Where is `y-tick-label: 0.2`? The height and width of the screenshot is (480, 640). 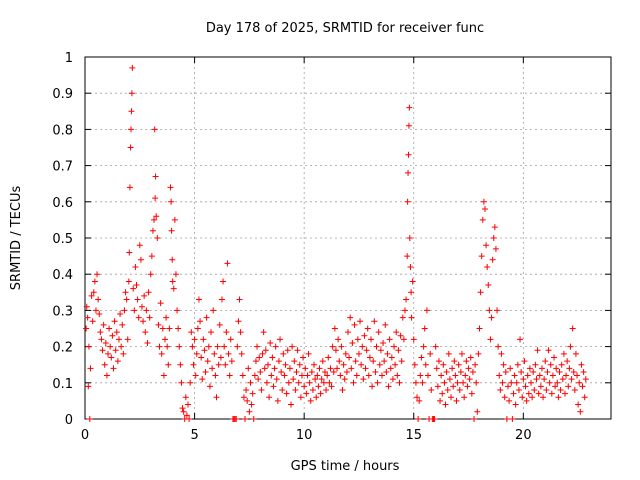 y-tick-label: 0.2 is located at coordinates (62, 348).